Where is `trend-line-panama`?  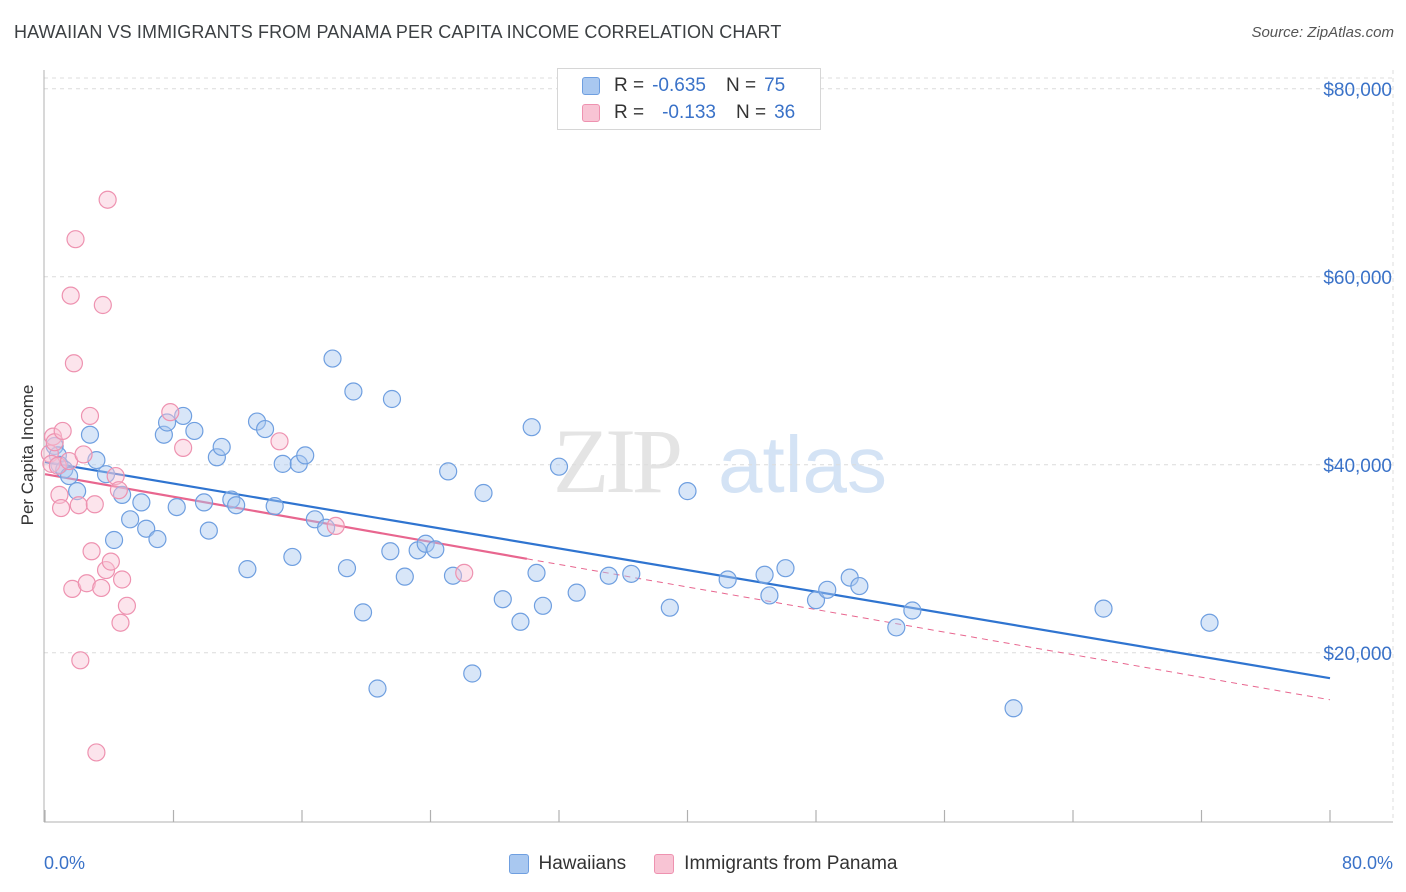 trend-line-panama is located at coordinates (286, 516).